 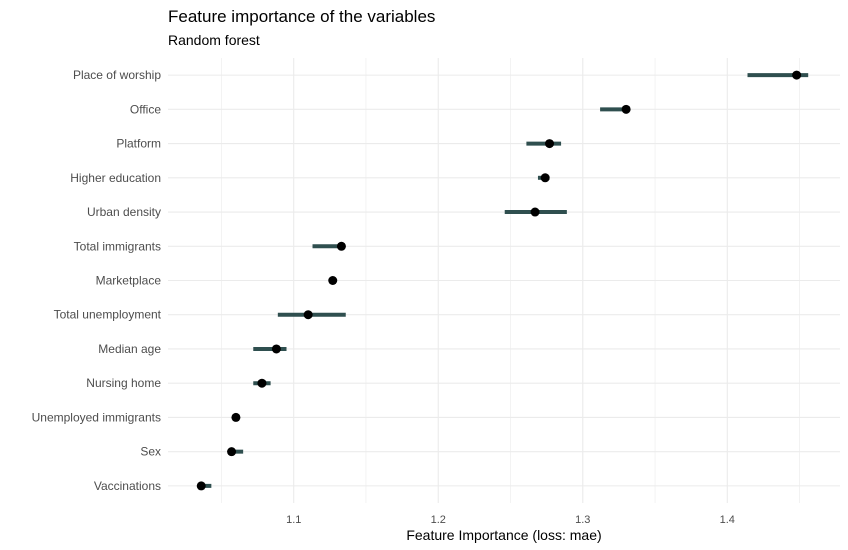 What do you see at coordinates (117, 246) in the screenshot?
I see `y-tick-label: Total immigrants` at bounding box center [117, 246].